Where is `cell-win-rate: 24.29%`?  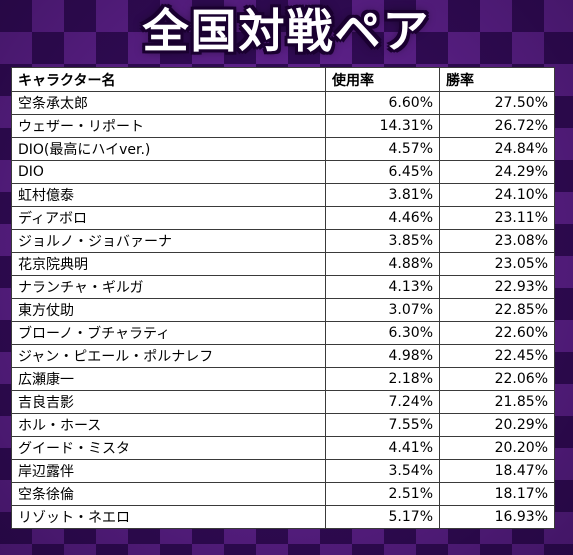
cell-win-rate: 24.29% is located at coordinates (497, 172).